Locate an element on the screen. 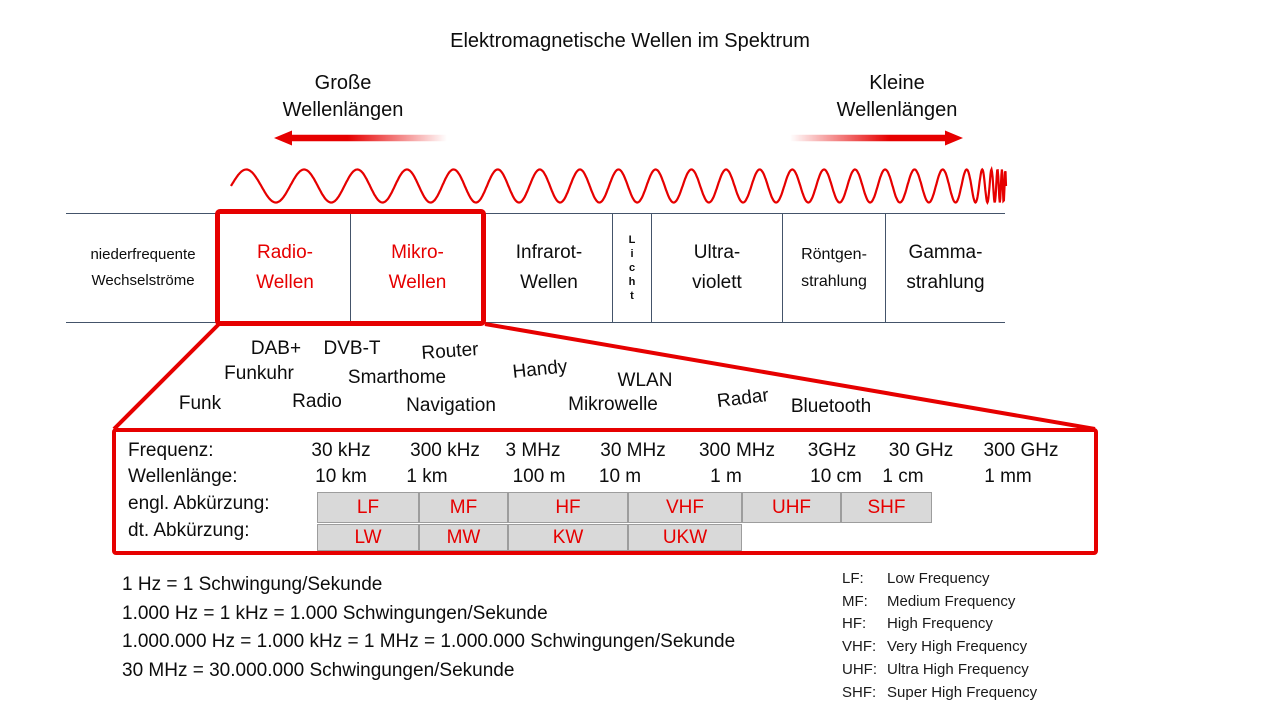  legend-abbr: SHF: is located at coordinates (859, 692).